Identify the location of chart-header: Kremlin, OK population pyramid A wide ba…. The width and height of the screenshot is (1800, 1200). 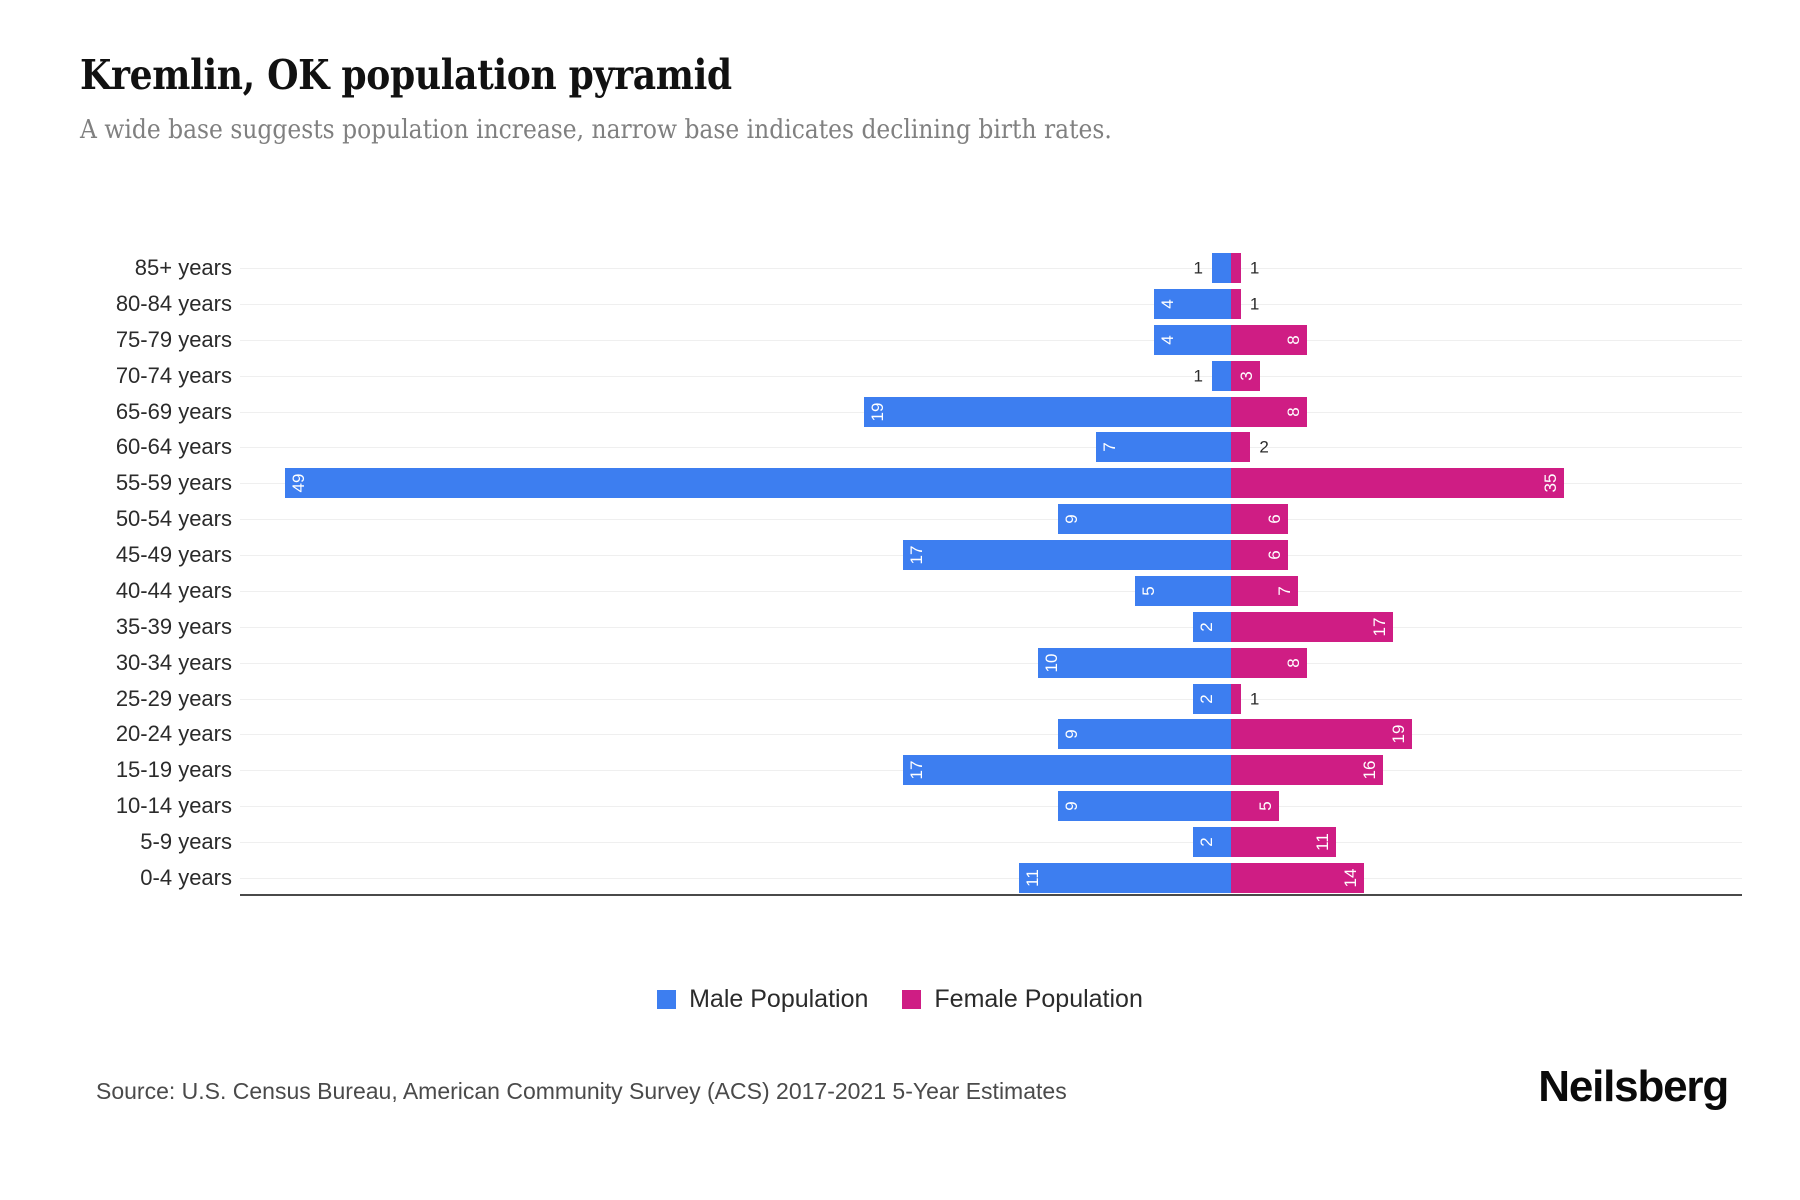
(905, 98).